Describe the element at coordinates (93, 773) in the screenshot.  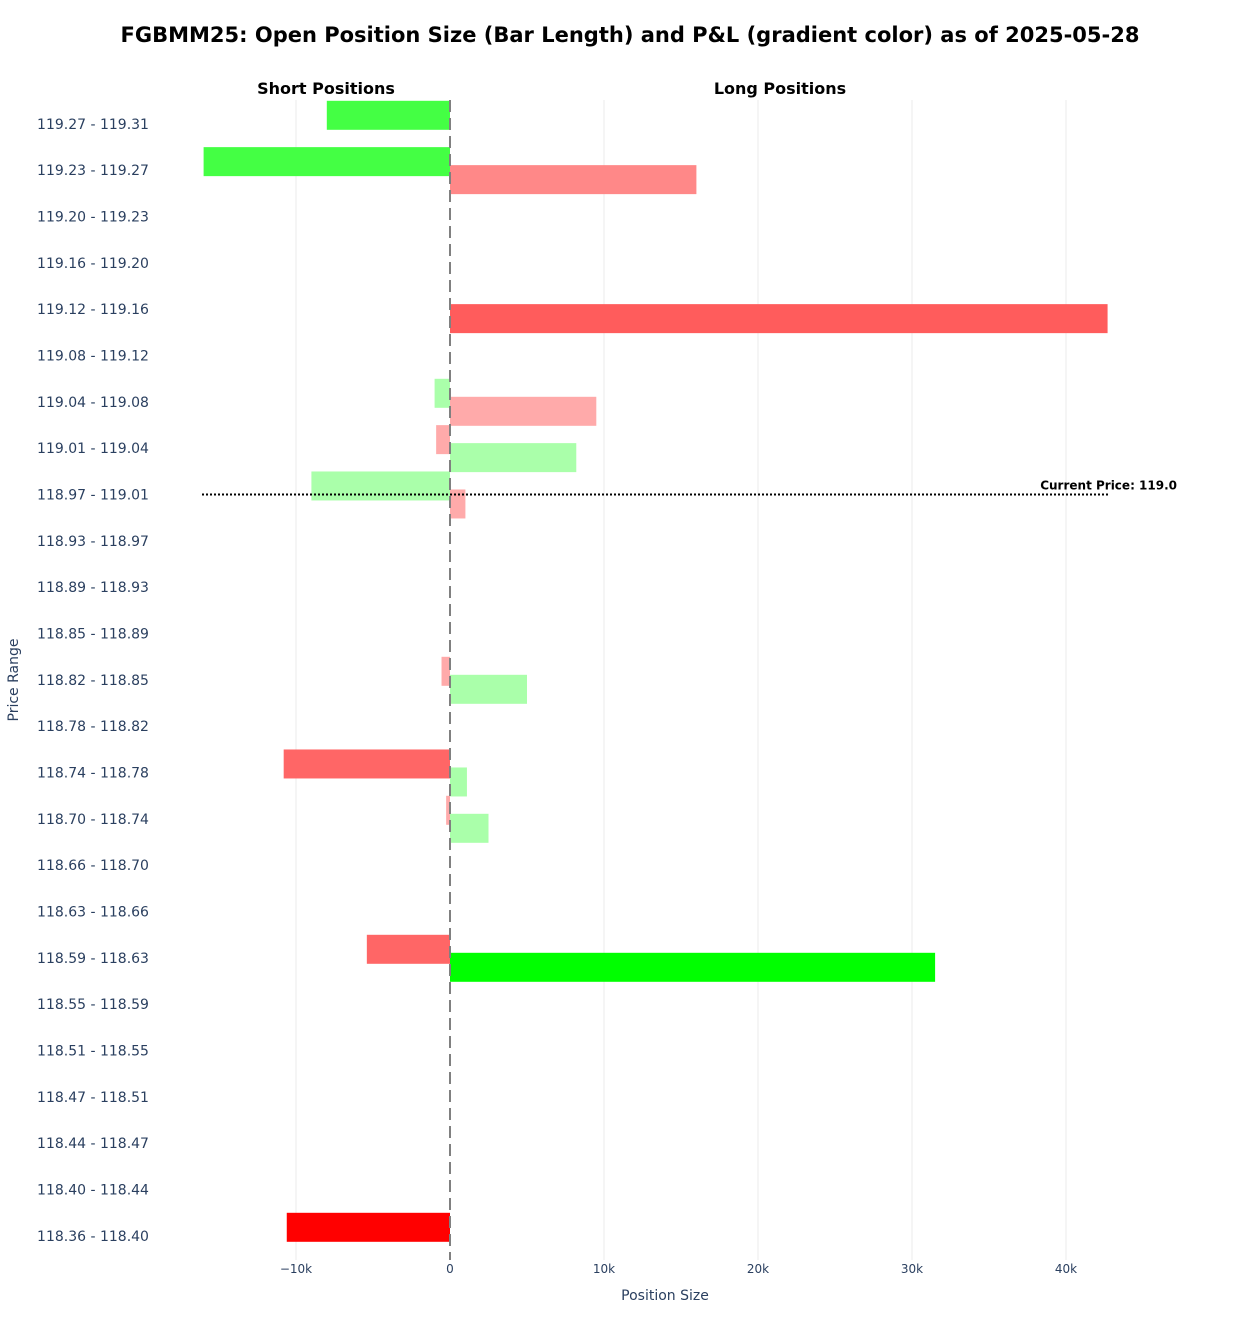
I see `y-tick-label: 118.74 - 118.78` at that location.